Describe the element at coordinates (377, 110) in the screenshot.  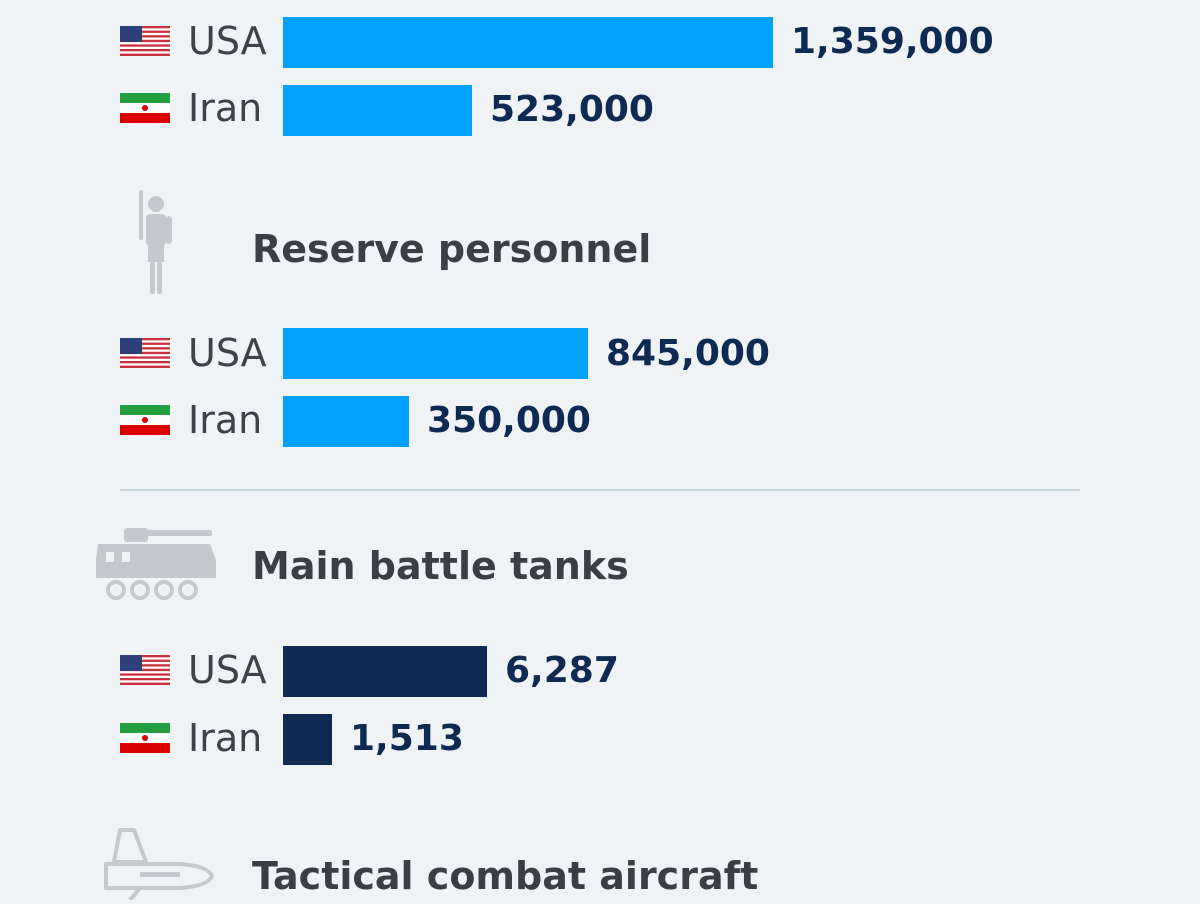
I see `bar-iran-section0` at that location.